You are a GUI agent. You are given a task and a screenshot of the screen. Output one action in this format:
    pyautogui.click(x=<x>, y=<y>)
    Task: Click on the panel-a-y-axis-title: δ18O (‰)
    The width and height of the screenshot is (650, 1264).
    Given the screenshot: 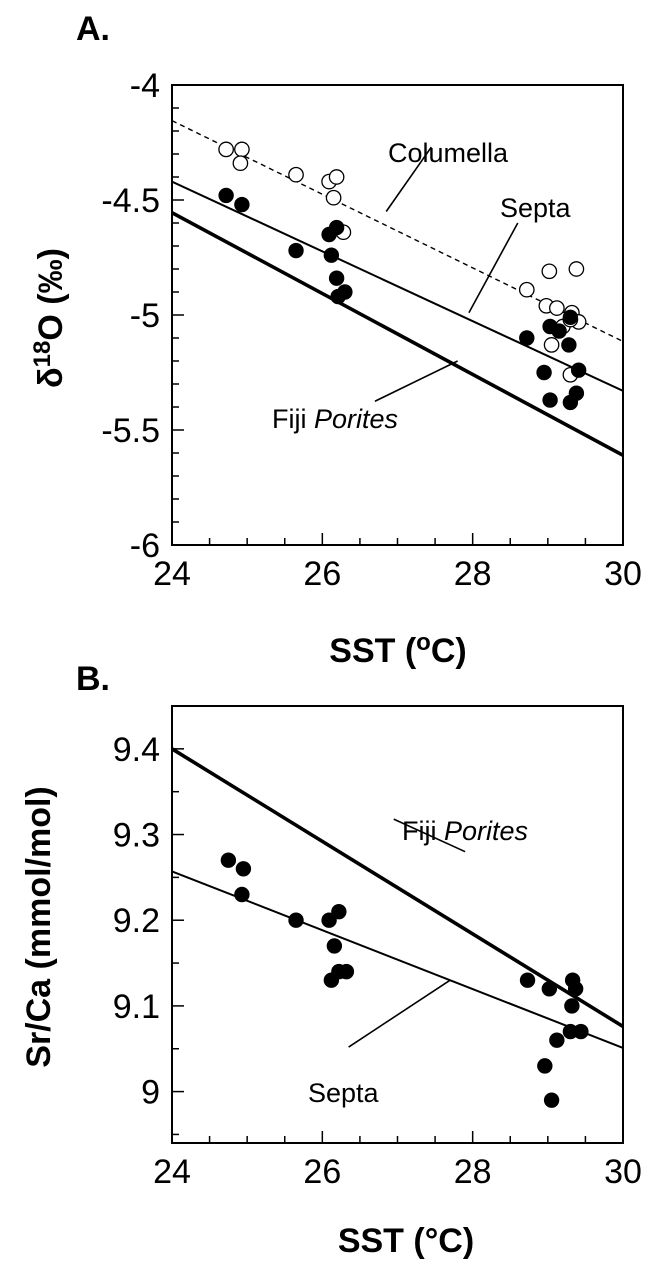 What is the action you would take?
    pyautogui.click(x=49, y=318)
    